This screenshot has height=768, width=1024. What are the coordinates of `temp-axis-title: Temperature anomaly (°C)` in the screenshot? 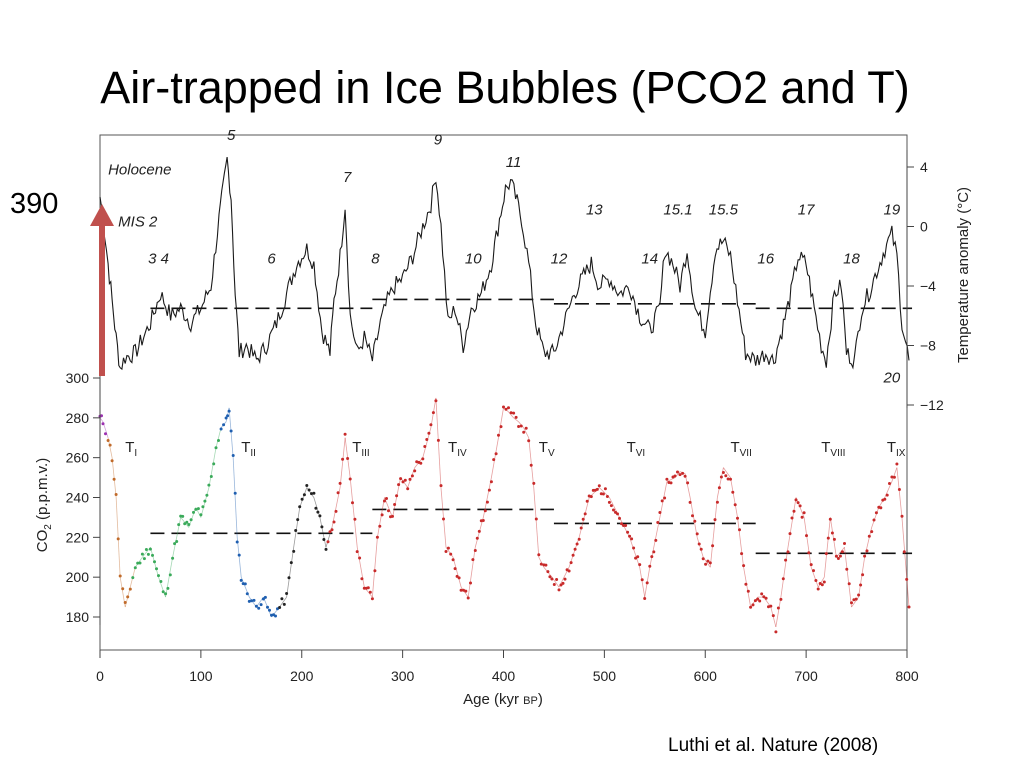 It's located at (963, 275).